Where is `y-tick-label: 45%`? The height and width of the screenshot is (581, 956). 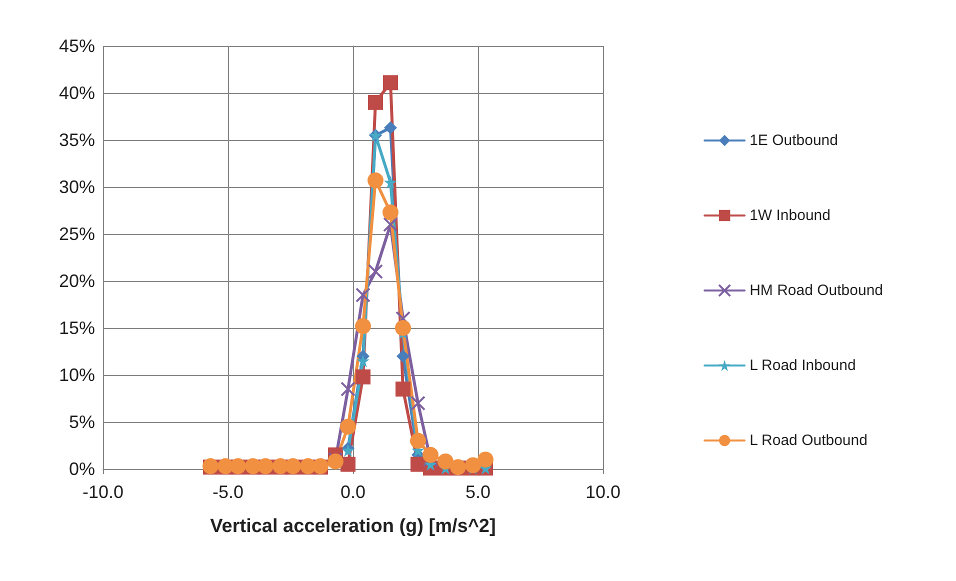 y-tick-label: 45% is located at coordinates (76, 46).